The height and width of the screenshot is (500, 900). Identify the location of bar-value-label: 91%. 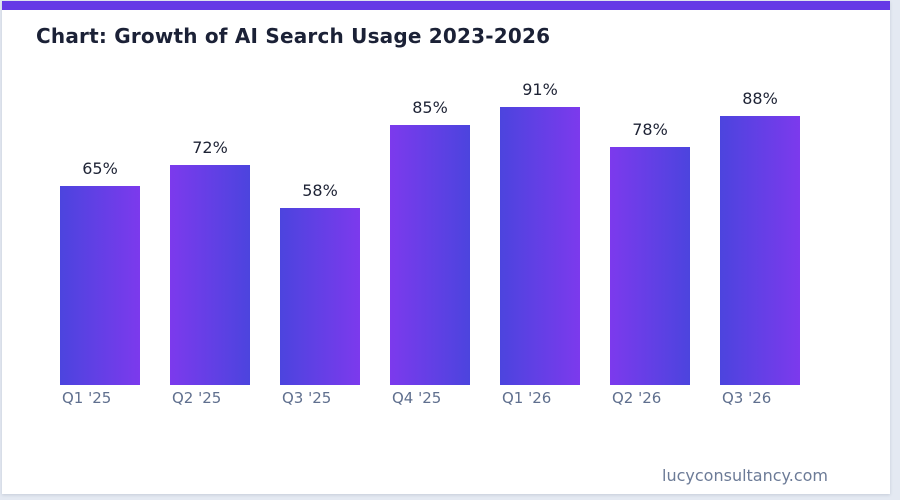
(540, 89).